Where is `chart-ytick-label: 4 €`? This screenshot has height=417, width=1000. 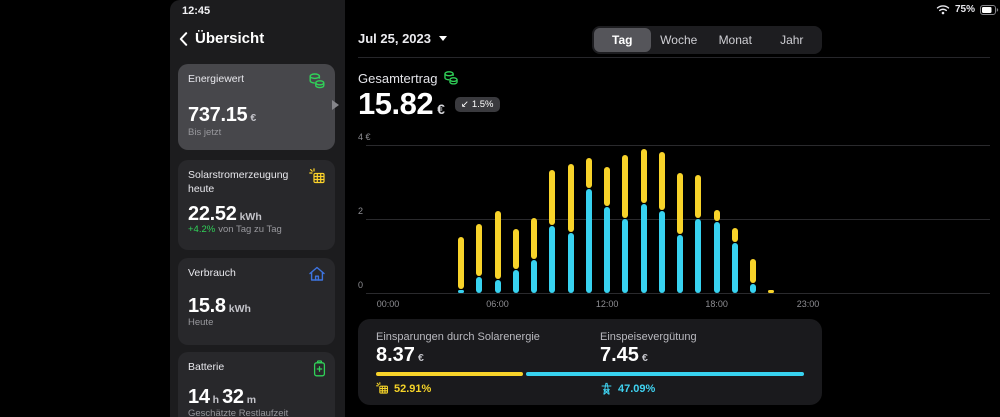 chart-ytick-label: 4 € is located at coordinates (364, 137).